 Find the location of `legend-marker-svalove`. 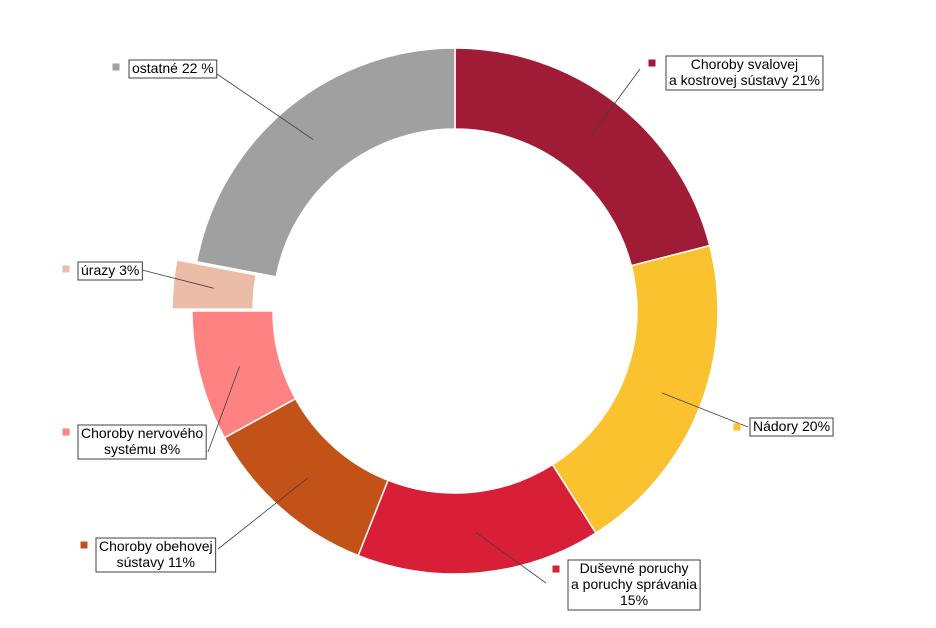

legend-marker-svalove is located at coordinates (652, 63).